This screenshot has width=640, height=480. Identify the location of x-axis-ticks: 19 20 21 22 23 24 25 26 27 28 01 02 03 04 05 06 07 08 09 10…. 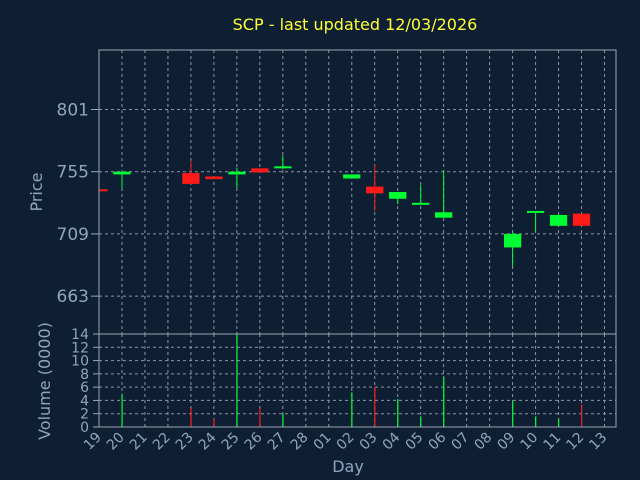
(345, 441).